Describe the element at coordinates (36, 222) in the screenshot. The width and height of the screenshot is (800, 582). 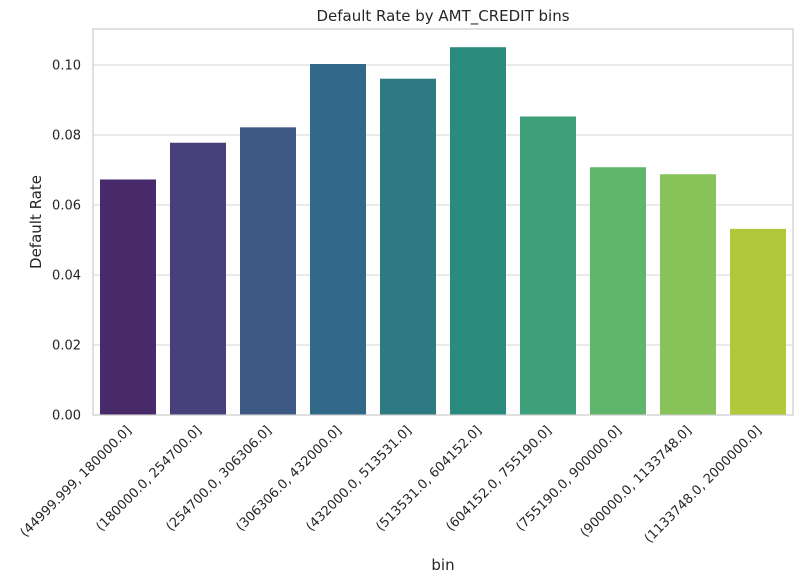
I see `y-axis-title: Default Rate` at that location.